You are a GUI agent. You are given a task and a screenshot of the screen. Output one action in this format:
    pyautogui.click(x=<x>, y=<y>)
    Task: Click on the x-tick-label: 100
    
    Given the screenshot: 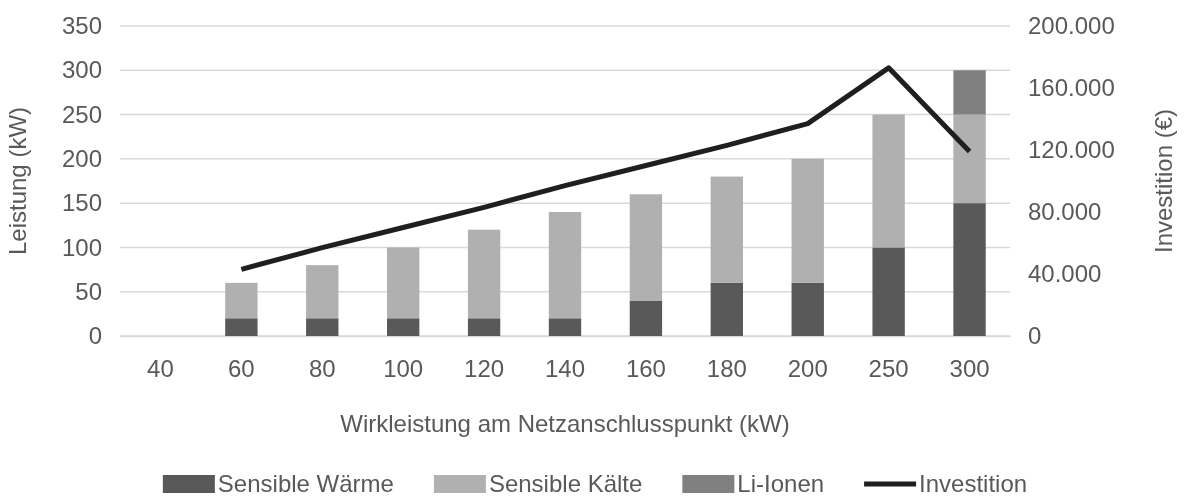 What is the action you would take?
    pyautogui.click(x=403, y=369)
    